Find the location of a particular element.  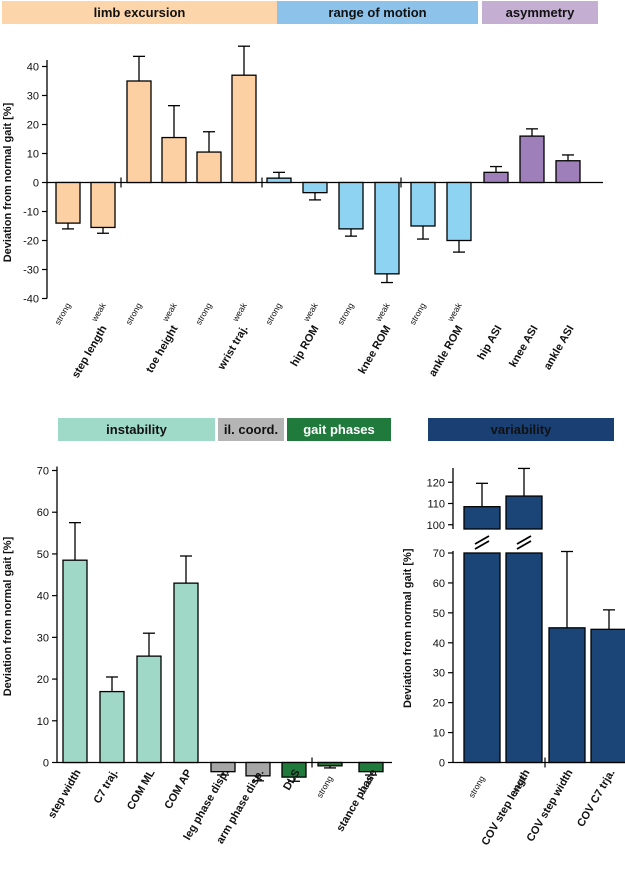

panel-b-category-label: stance phase is located at coordinates (356, 801).